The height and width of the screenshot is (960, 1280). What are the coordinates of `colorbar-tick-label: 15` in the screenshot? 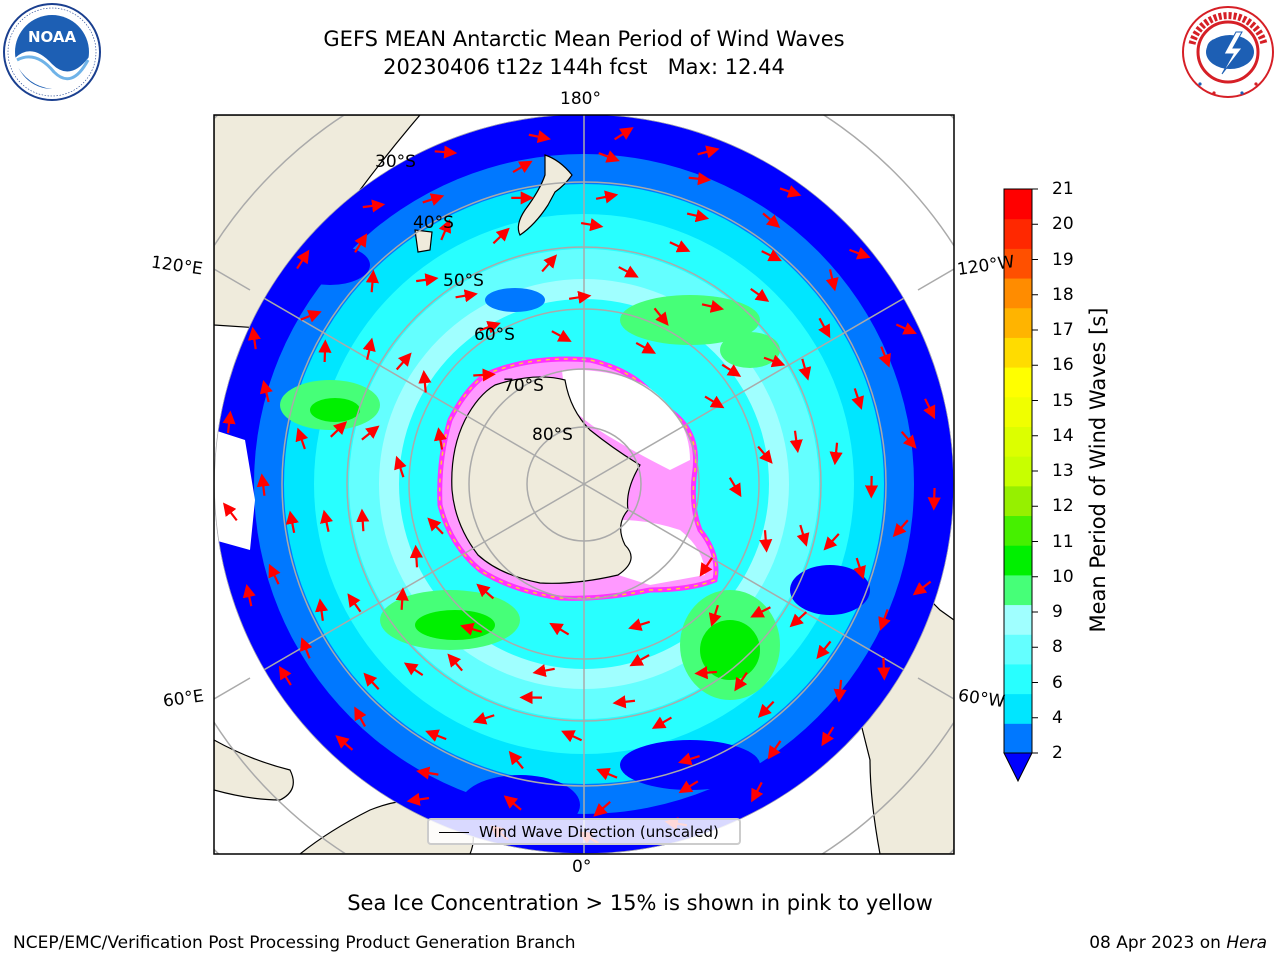 It's located at (1063, 400).